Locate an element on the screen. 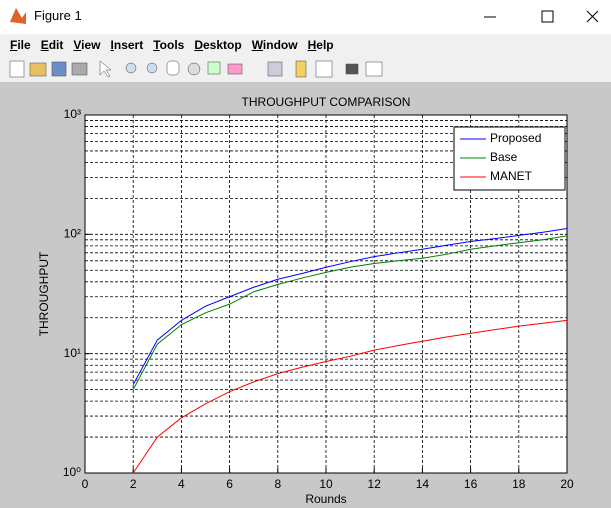 The height and width of the screenshot is (508, 611). legend-icon is located at coordinates (324, 69).